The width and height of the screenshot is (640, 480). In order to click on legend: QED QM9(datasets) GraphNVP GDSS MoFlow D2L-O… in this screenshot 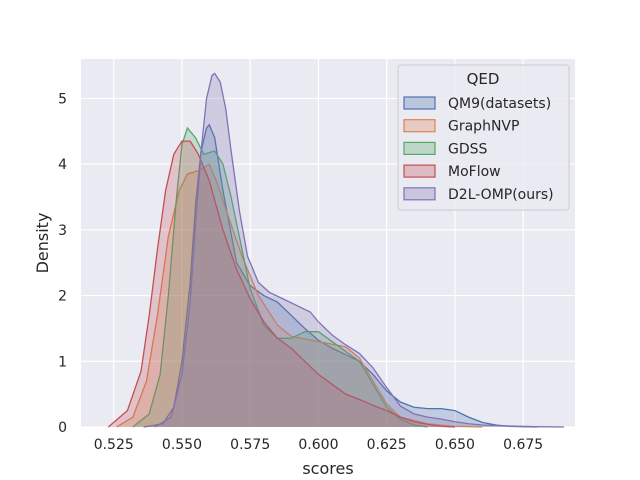, I will do `click(483, 137)`.